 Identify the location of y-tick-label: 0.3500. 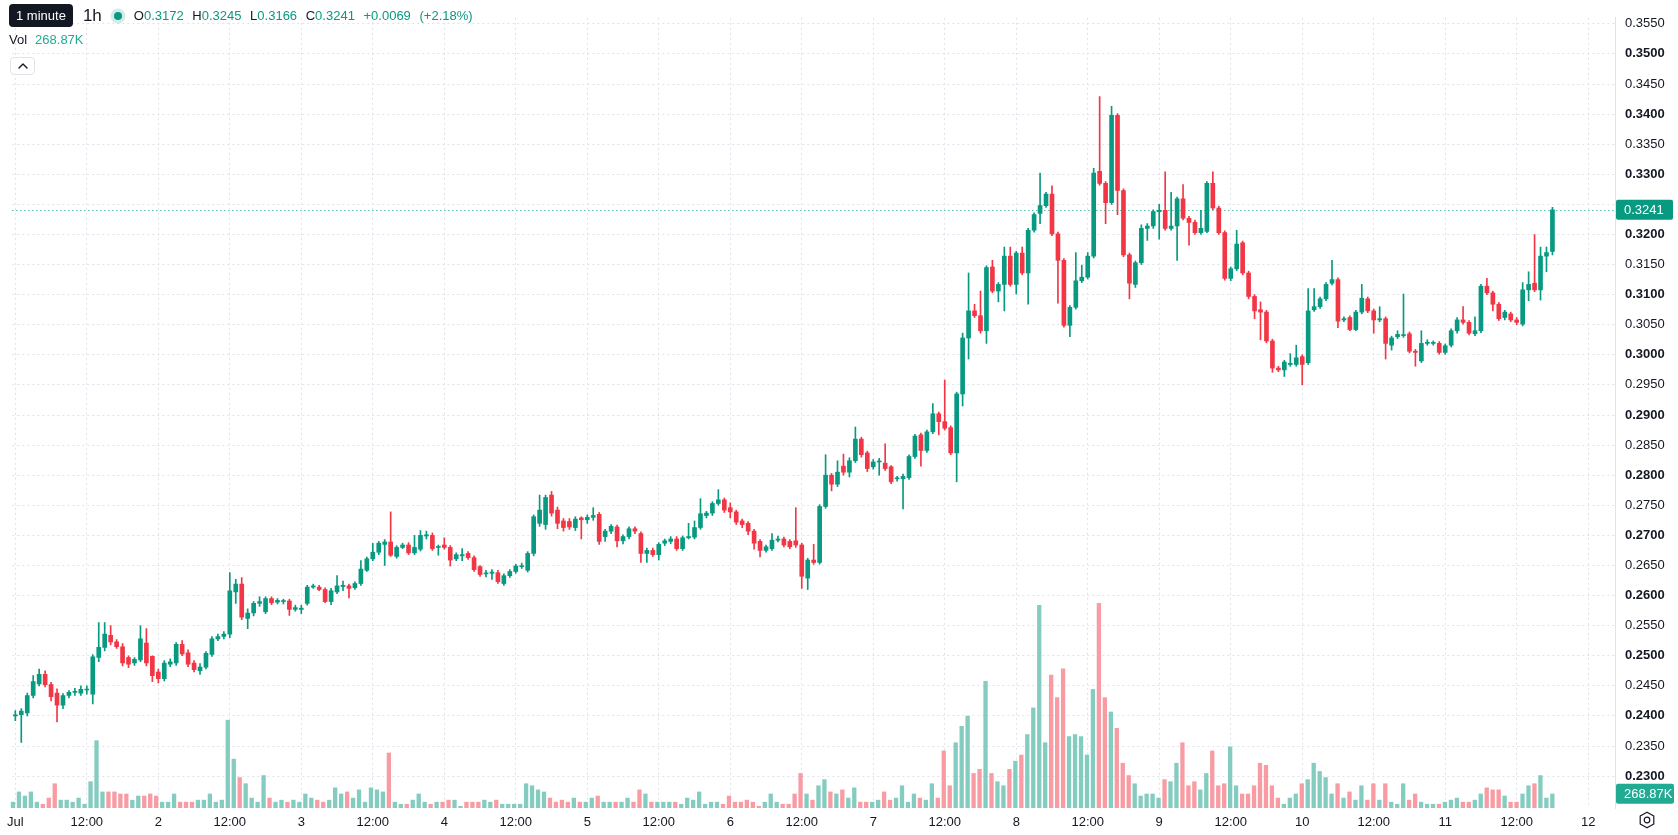
(1645, 53).